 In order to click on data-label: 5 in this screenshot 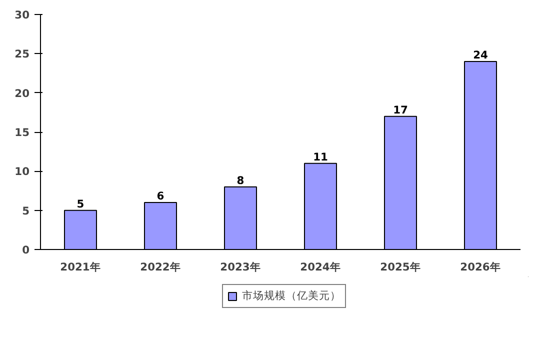, I will do `click(80, 203)`.